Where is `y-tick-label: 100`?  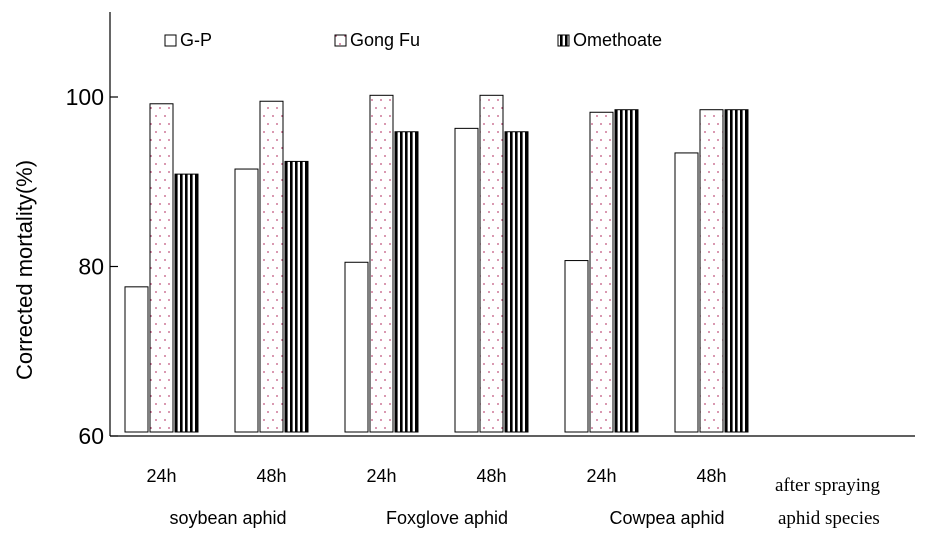 y-tick-label: 100 is located at coordinates (85, 97).